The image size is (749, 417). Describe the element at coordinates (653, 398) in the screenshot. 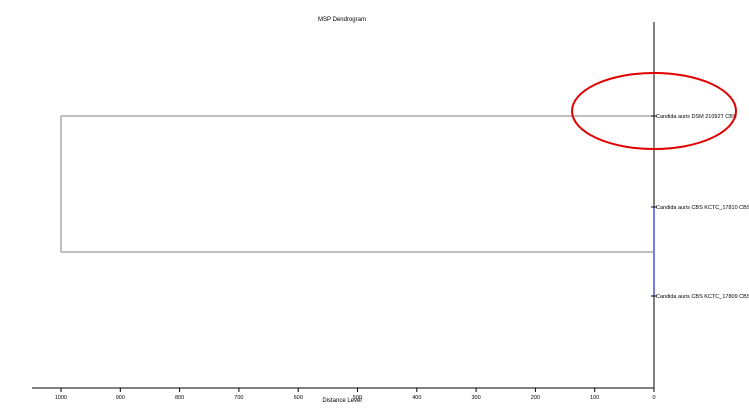

I see `x-tick-label: 0` at that location.